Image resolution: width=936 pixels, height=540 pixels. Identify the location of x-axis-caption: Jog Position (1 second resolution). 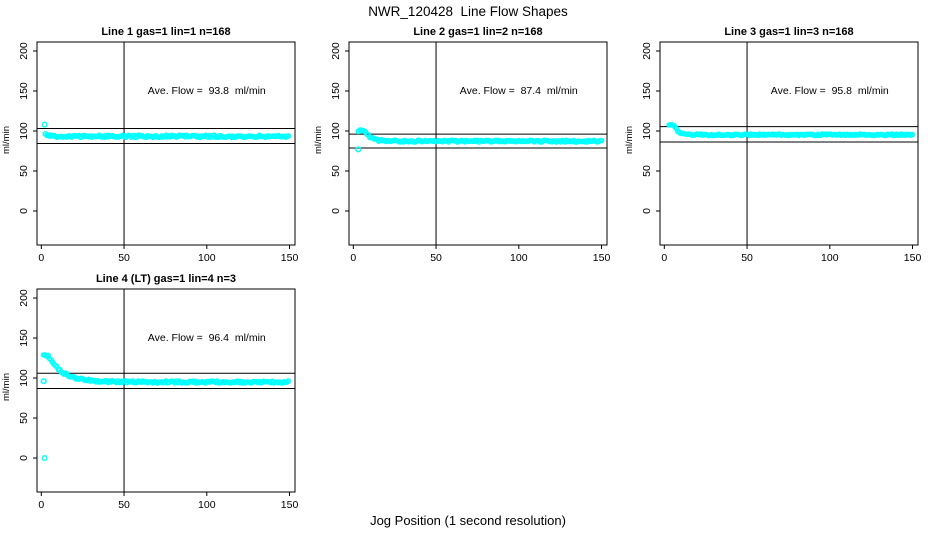
(468, 520).